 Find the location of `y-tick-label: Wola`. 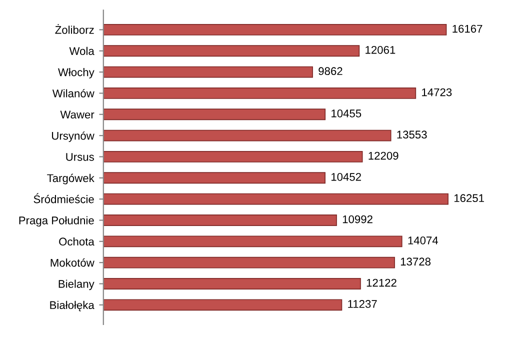

y-tick-label: Wola is located at coordinates (81, 51).